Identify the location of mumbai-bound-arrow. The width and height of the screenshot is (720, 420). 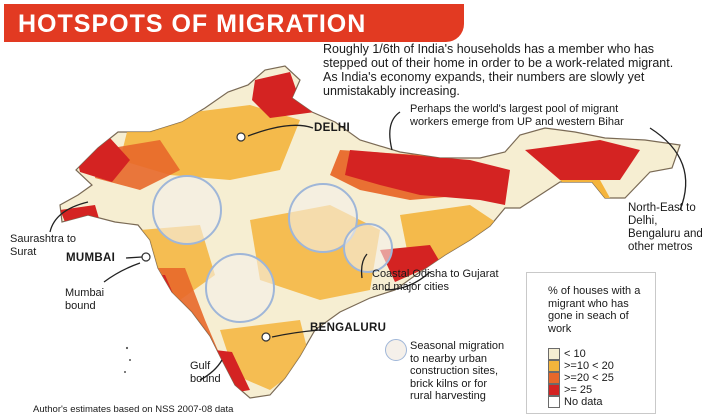
(122, 272).